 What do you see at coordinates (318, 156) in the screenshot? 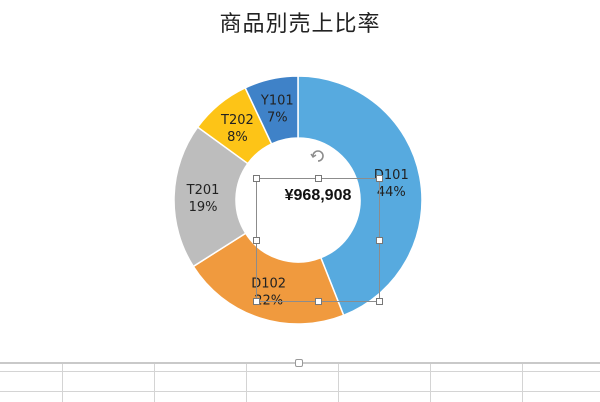
I see `rotate-handle-icon` at bounding box center [318, 156].